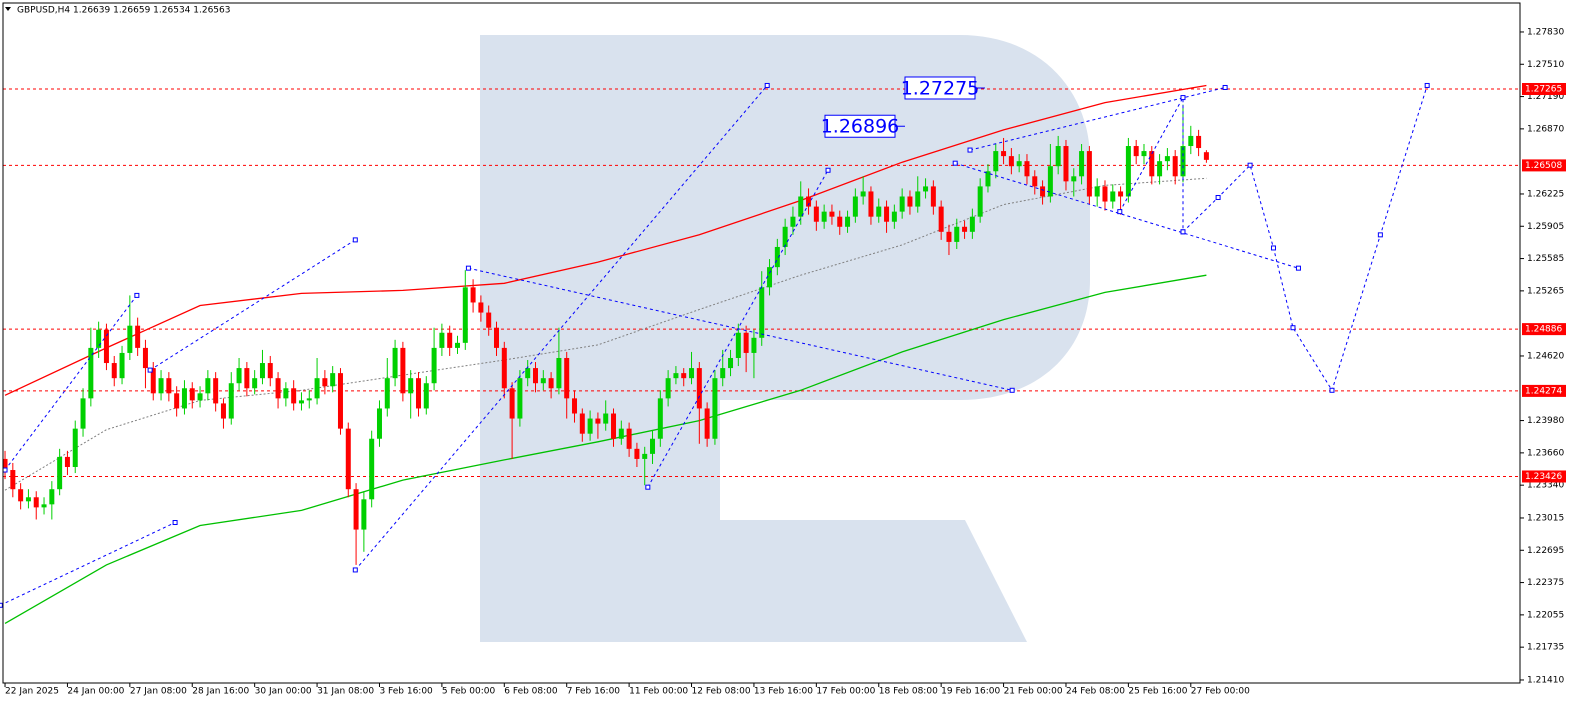 This screenshot has height=716, width=1596. What do you see at coordinates (940, 88) in the screenshot?
I see `price-label: 1.27275` at bounding box center [940, 88].